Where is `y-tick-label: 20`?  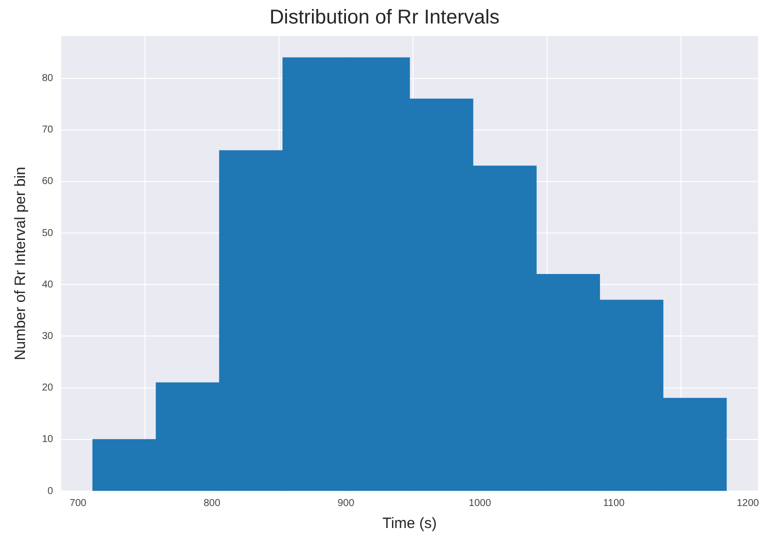 y-tick-label: 20 is located at coordinates (48, 388).